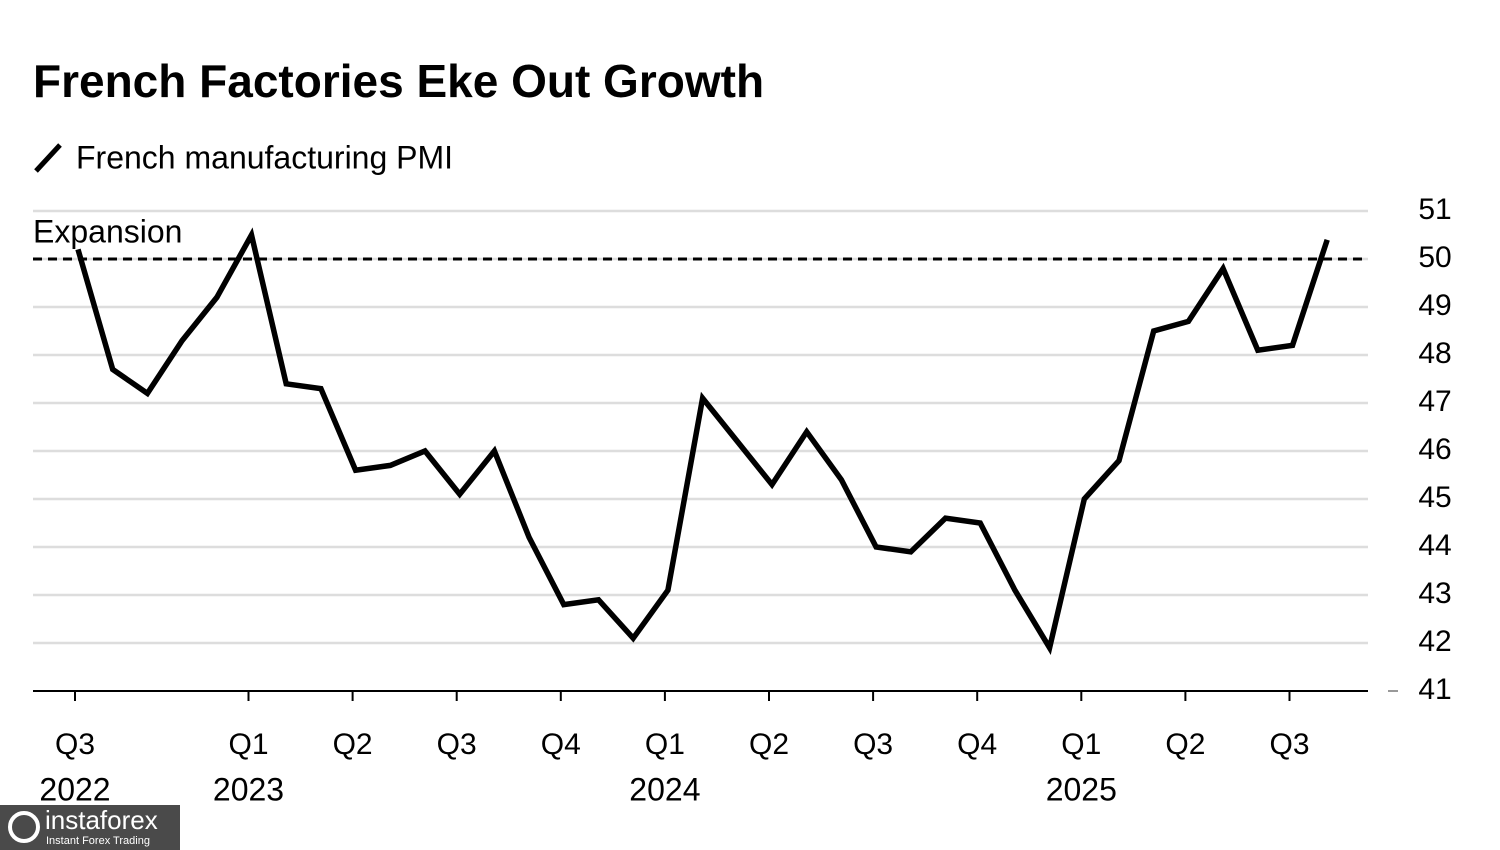 This screenshot has width=1500, height=850. I want to click on y-tick-label: 47, so click(1434, 401).